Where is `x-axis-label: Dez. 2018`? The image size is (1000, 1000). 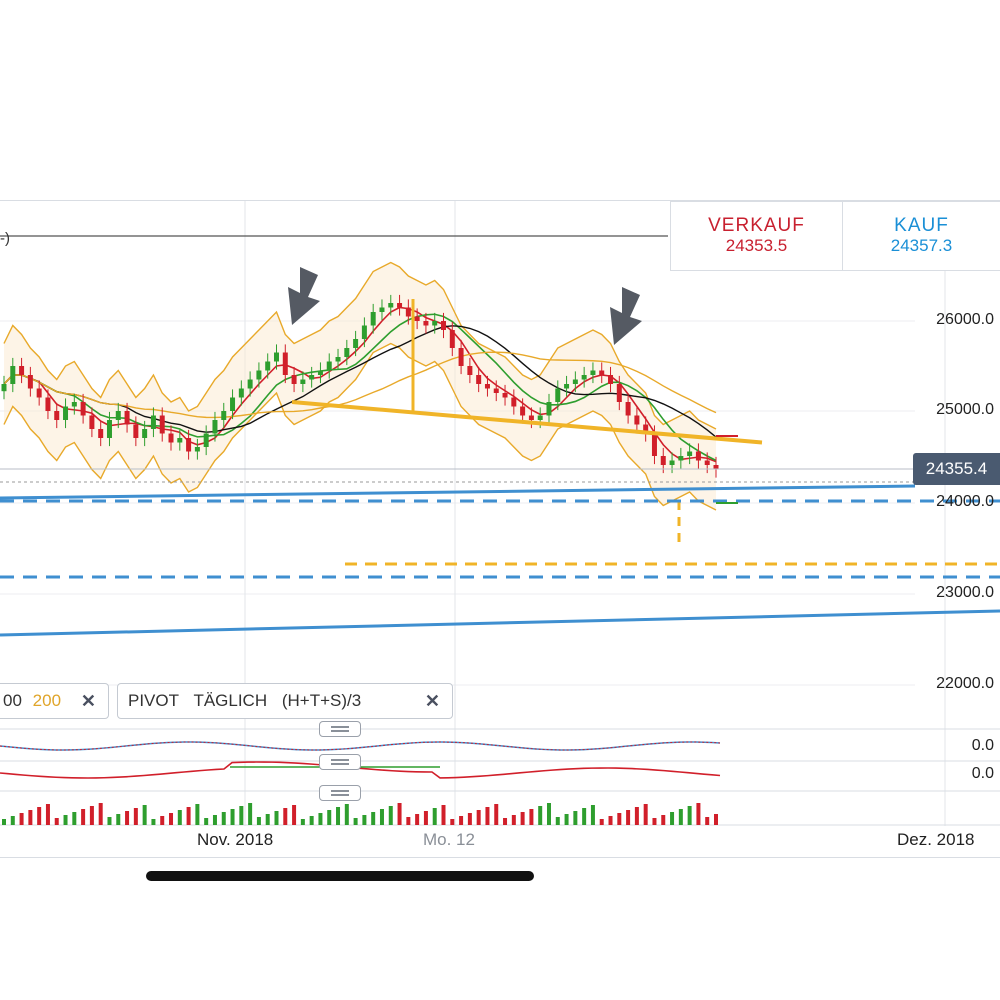
x-axis-label: Dez. 2018 is located at coordinates (936, 839).